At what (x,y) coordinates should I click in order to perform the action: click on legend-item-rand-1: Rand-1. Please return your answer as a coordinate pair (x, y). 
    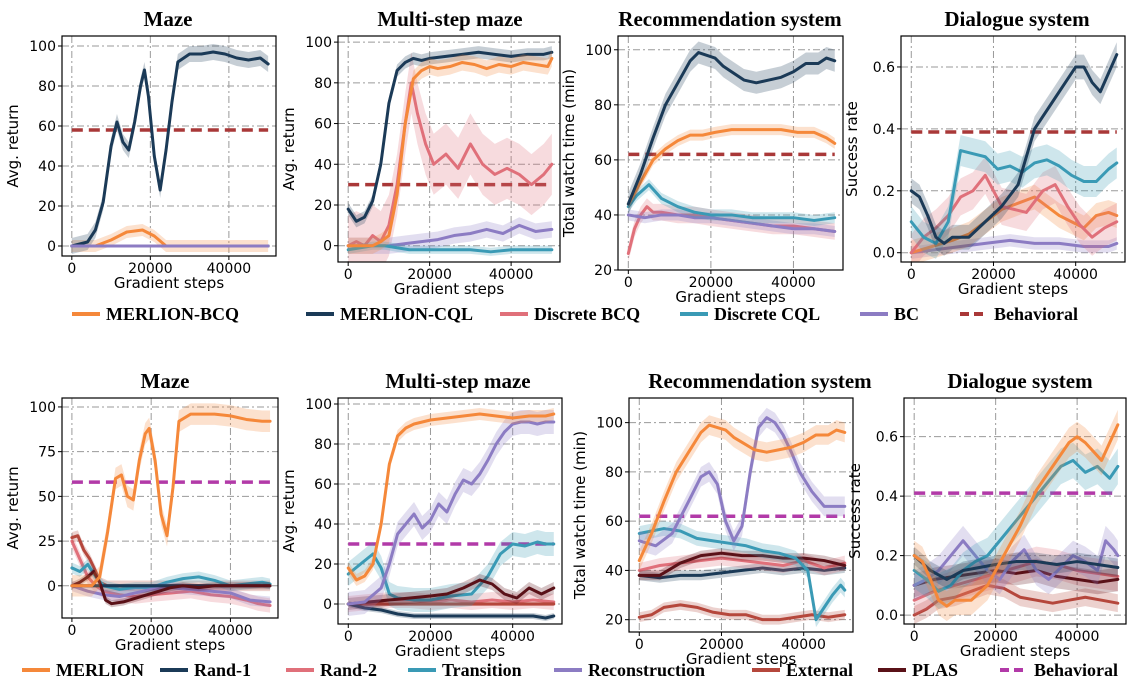
    Looking at the image, I should click on (205, 670).